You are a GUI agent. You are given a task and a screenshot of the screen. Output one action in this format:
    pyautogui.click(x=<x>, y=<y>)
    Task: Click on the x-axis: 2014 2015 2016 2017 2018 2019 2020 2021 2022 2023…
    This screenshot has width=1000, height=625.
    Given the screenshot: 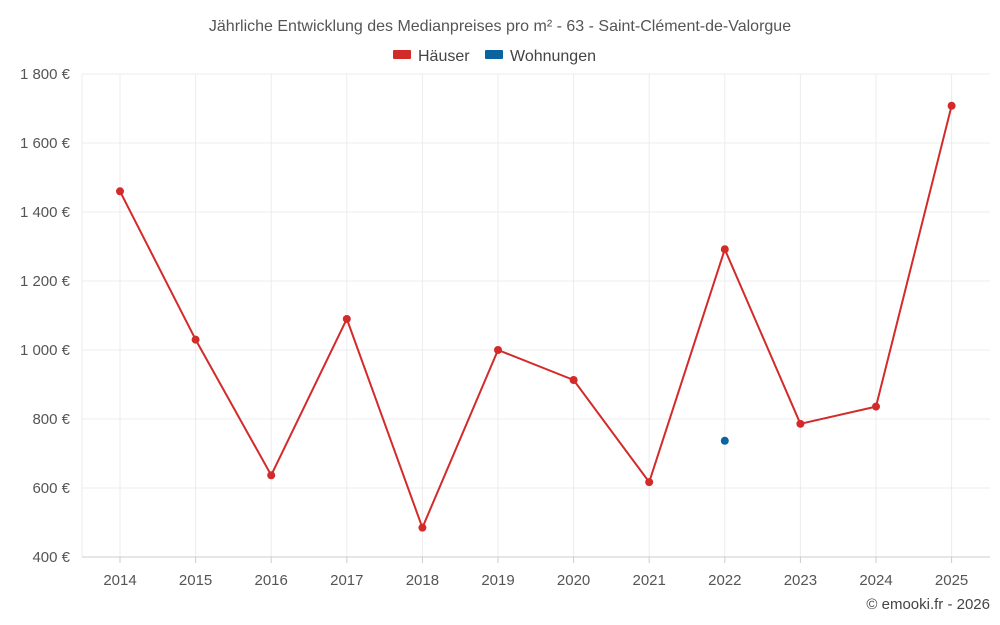 What is the action you would take?
    pyautogui.click(x=536, y=572)
    